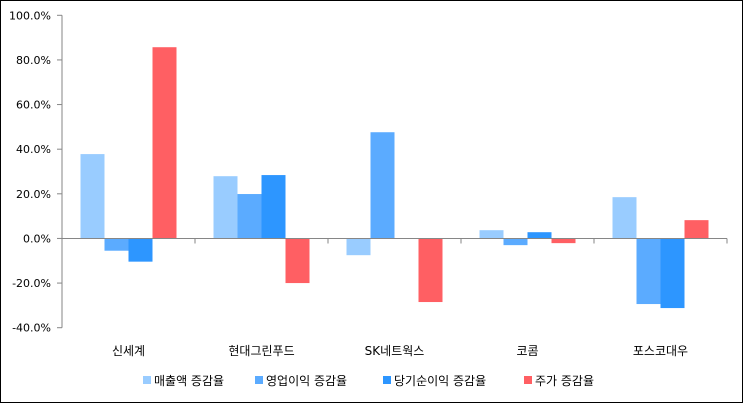  I want to click on category-label: 포스코대우, so click(660, 351).